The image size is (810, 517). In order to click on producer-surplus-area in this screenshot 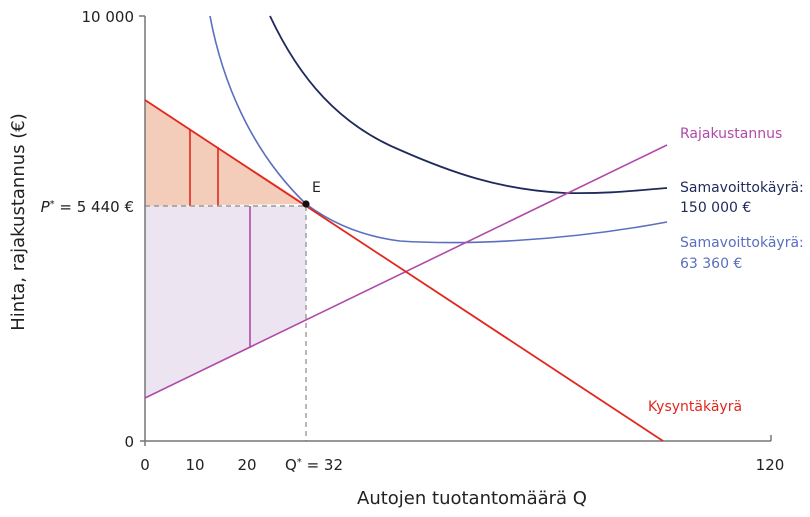, I will do `click(225, 302)`.